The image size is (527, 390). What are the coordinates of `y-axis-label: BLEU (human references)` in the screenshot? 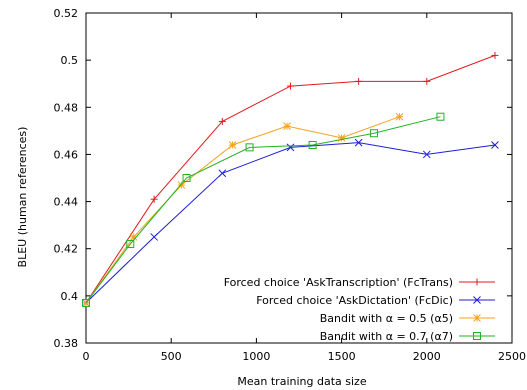 It's located at (22, 197).